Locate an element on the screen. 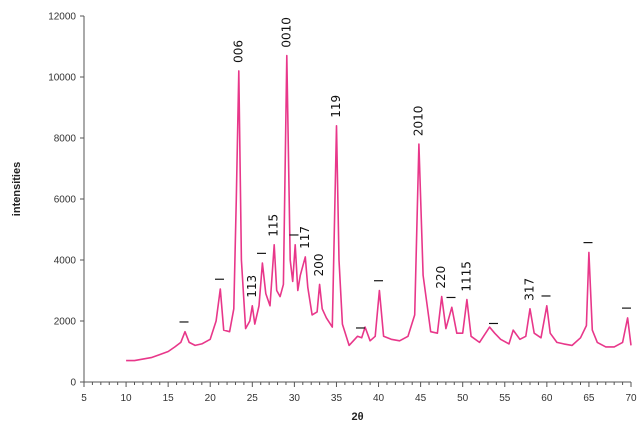 Image resolution: width=644 pixels, height=430 pixels. y-tick-label: 6000 is located at coordinates (65, 200).